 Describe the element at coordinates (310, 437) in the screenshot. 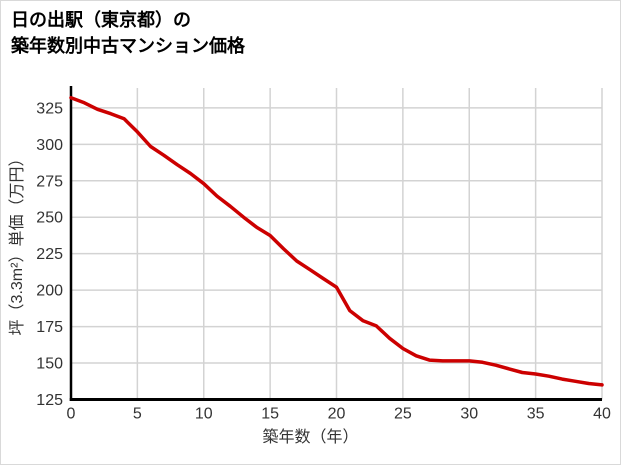

I see `x-axis-label: 築年数（年）` at that location.